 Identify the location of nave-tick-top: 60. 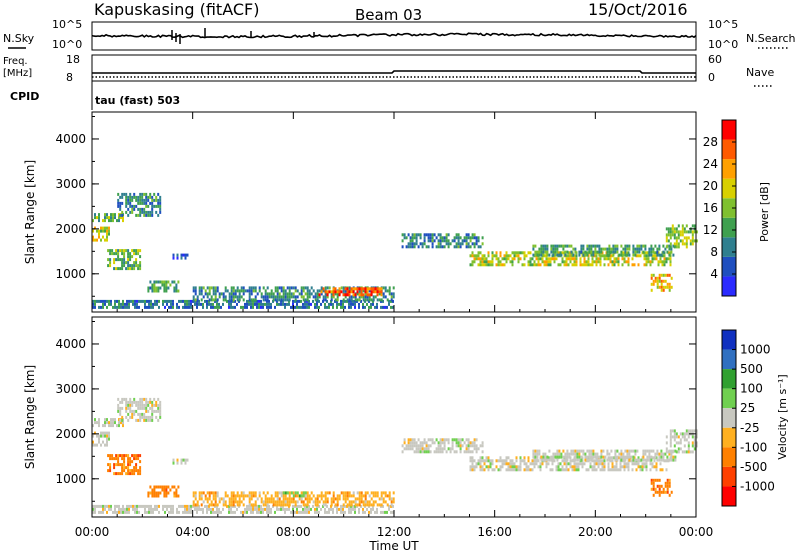
(715, 59).